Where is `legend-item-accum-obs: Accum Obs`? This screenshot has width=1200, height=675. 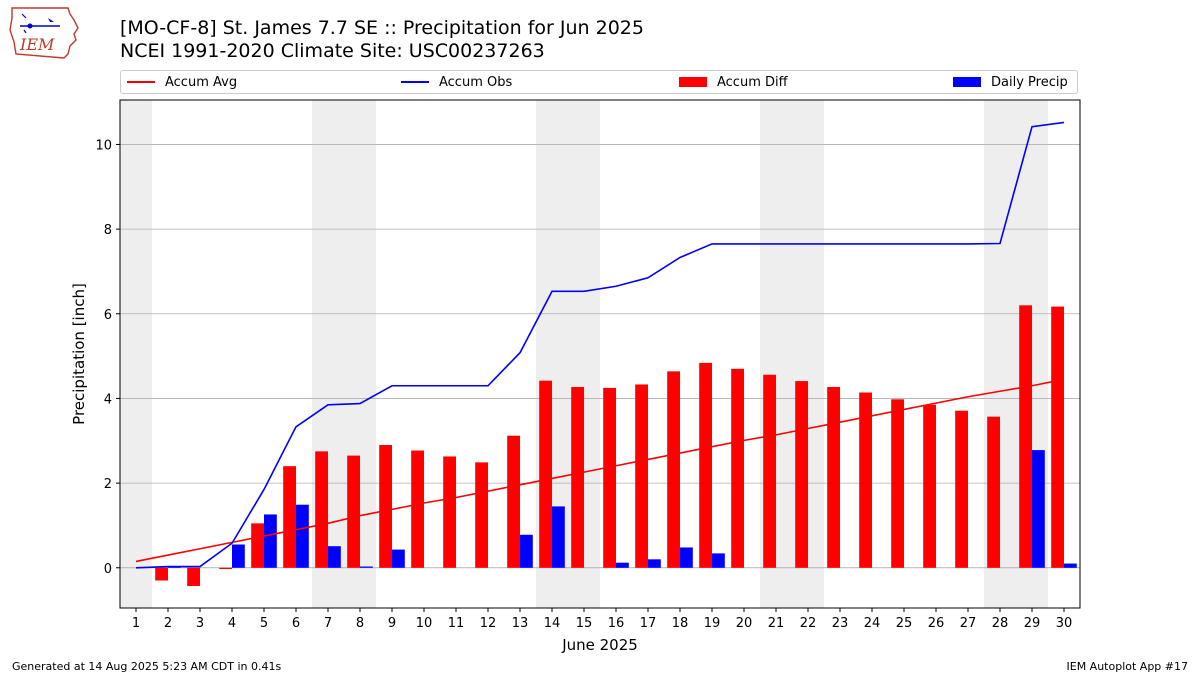 legend-item-accum-obs: Accum Obs is located at coordinates (456, 82).